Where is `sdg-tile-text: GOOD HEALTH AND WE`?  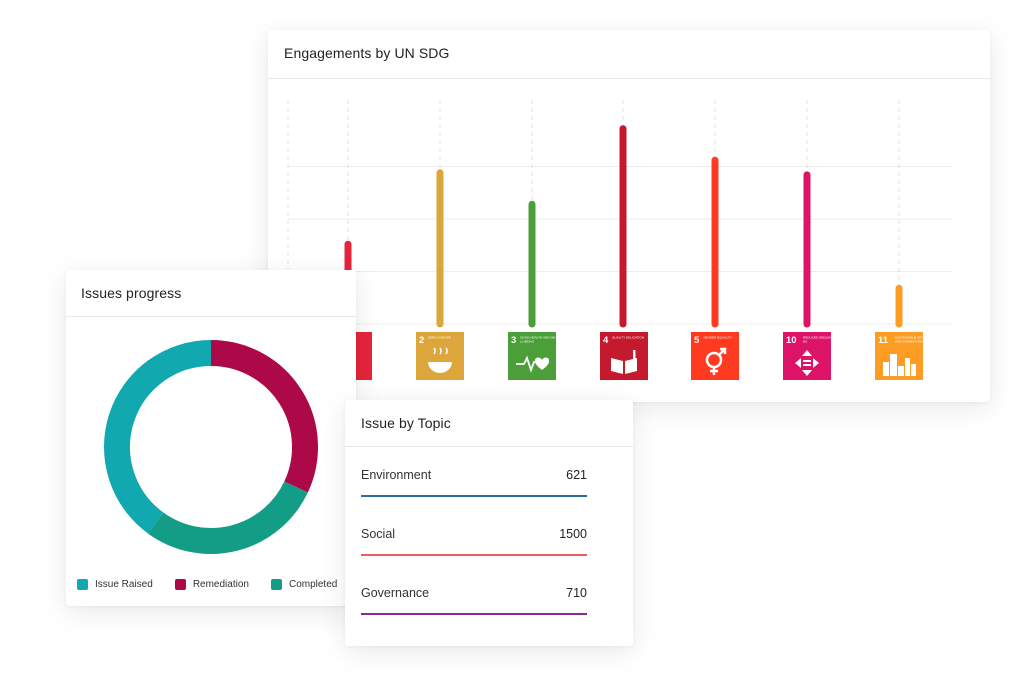 sdg-tile-text: GOOD HEALTH AND WE is located at coordinates (537, 338).